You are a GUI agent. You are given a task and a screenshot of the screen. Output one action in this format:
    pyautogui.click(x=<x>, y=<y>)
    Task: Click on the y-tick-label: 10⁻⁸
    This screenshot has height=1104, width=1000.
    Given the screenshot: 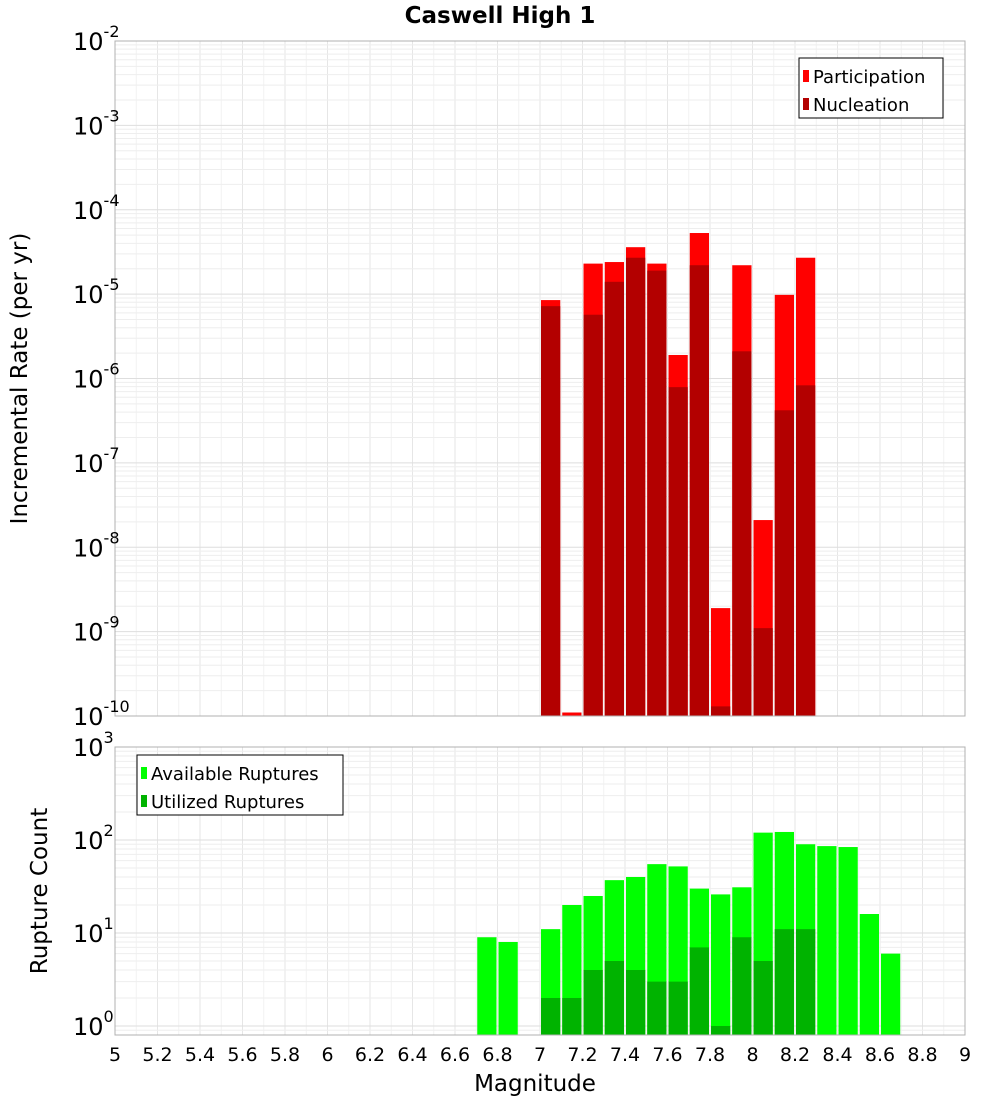 What is the action you would take?
    pyautogui.click(x=96, y=545)
    